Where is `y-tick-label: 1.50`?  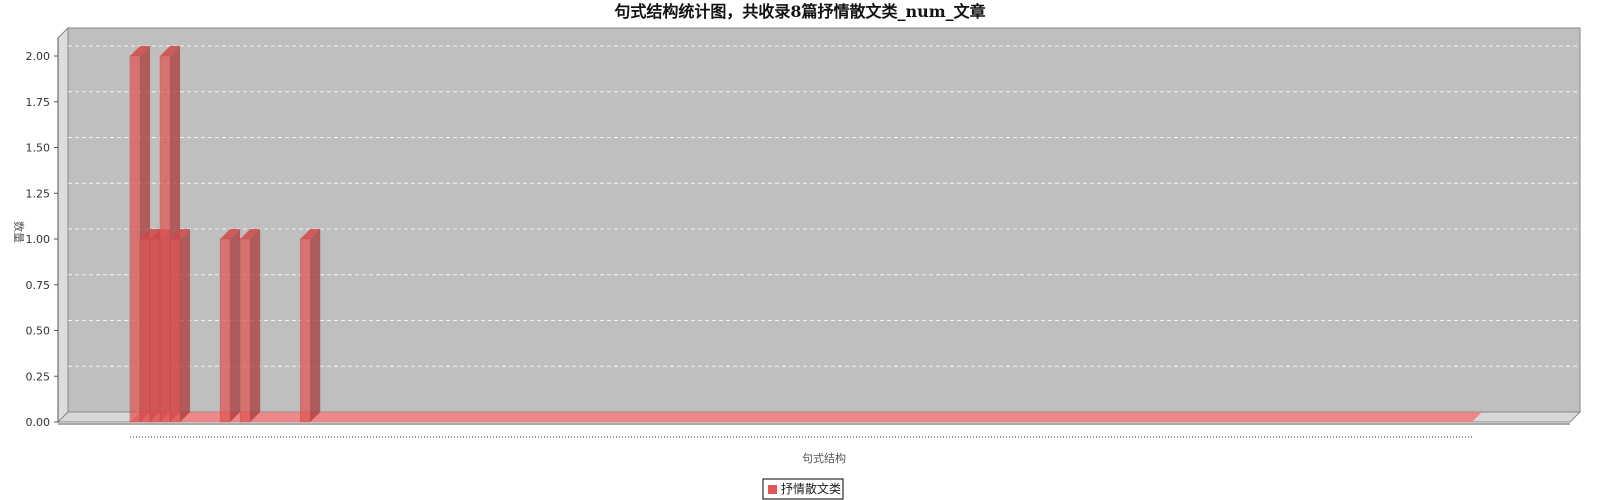
y-tick-label: 1.50 is located at coordinates (38, 148).